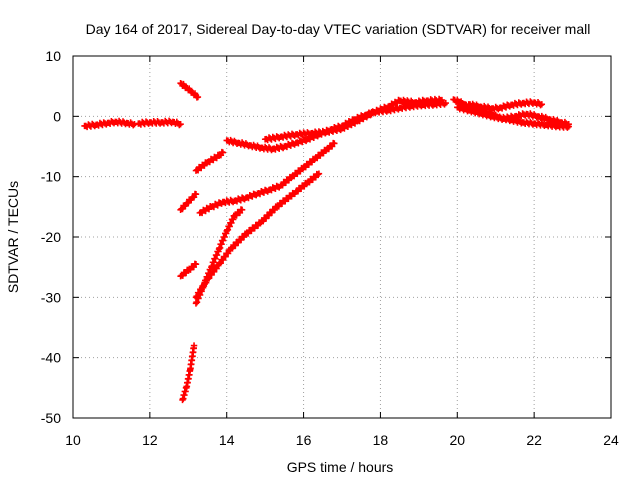  Describe the element at coordinates (534, 440) in the screenshot. I see `x-tick-label: 22` at that location.